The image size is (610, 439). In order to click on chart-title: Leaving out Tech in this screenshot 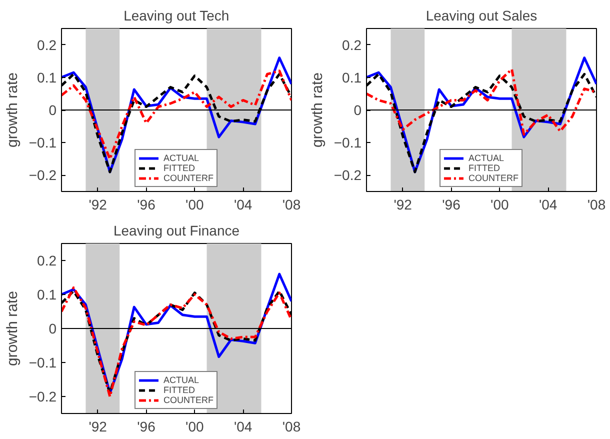, I will do `click(177, 16)`.